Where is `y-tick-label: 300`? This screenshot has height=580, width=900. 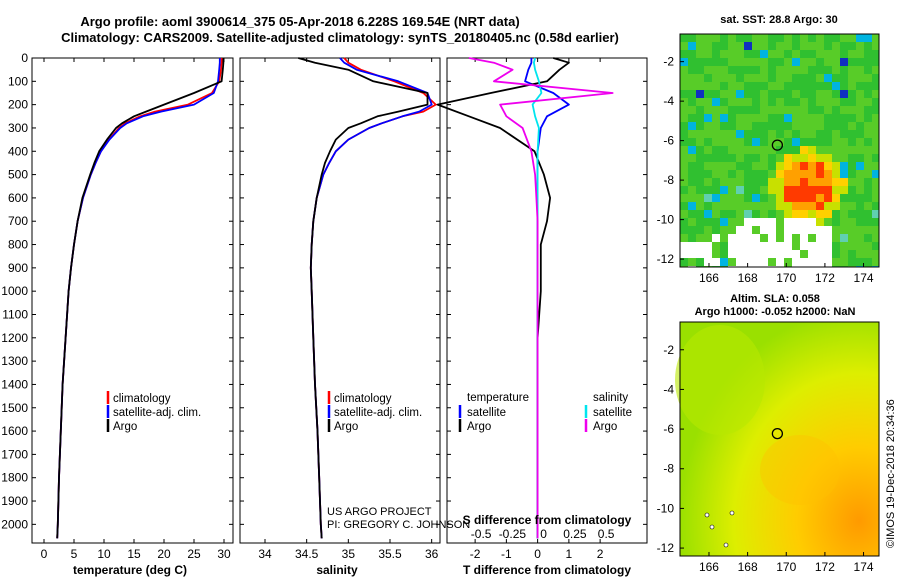 y-tick-label: 300 is located at coordinates (18, 128).